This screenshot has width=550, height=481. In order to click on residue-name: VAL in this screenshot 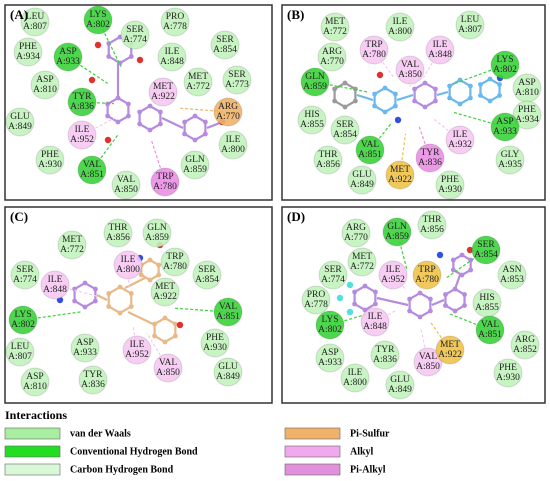, I will do `click(428, 357)`.